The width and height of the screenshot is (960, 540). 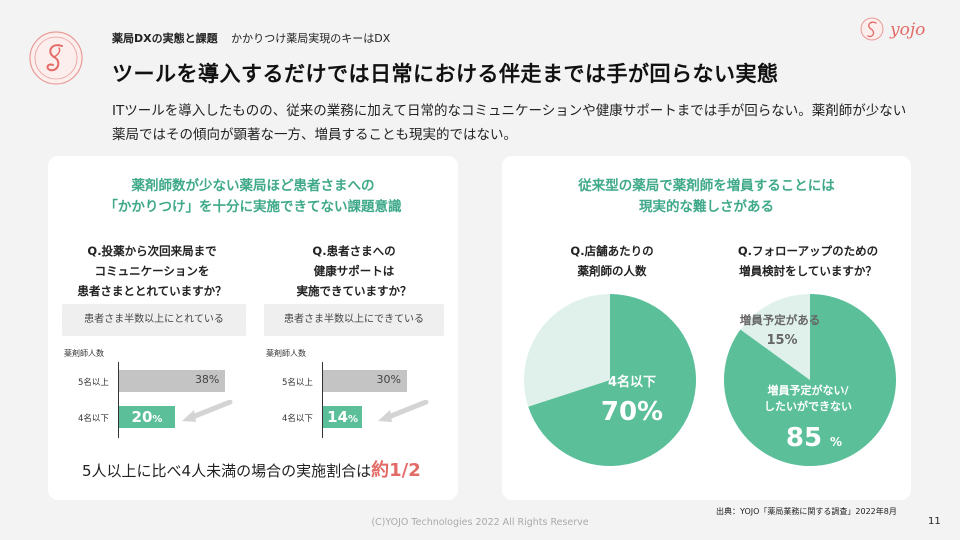 What do you see at coordinates (353, 419) in the screenshot?
I see `chart2-bar-4less-unit: %` at bounding box center [353, 419].